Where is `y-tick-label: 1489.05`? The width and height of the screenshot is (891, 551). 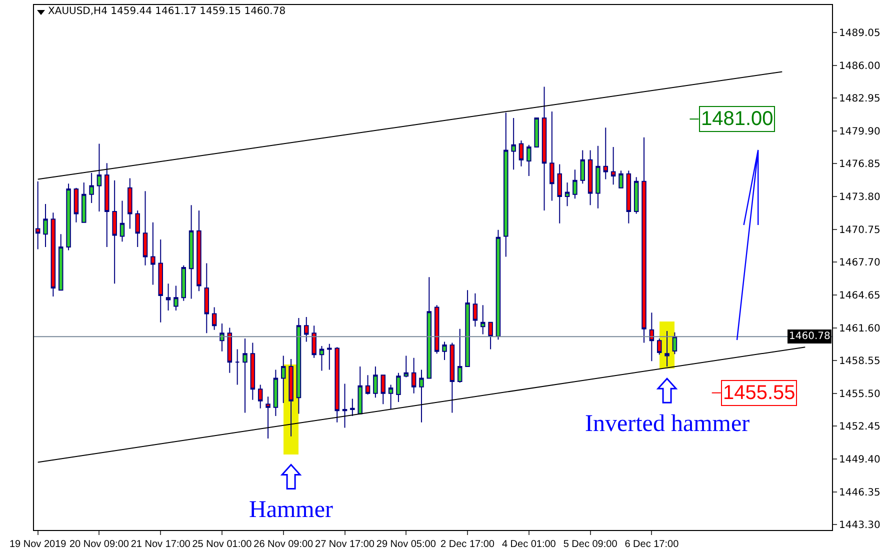 y-tick-label: 1489.05 is located at coordinates (859, 33).